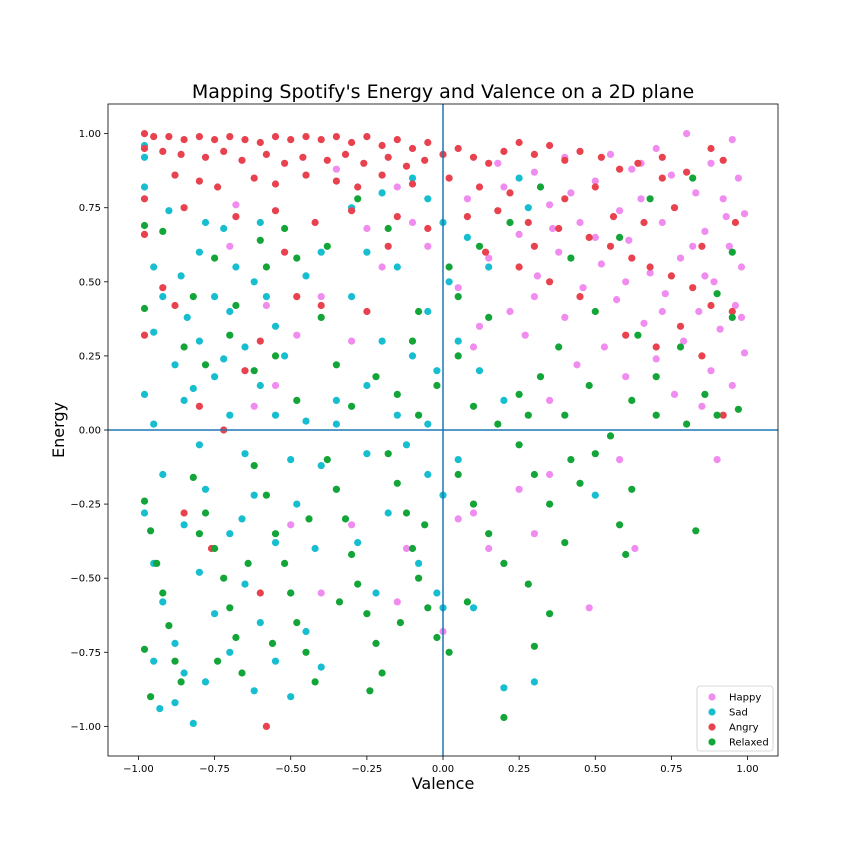  I want to click on x-tick-label: 0.75, so click(671, 769).